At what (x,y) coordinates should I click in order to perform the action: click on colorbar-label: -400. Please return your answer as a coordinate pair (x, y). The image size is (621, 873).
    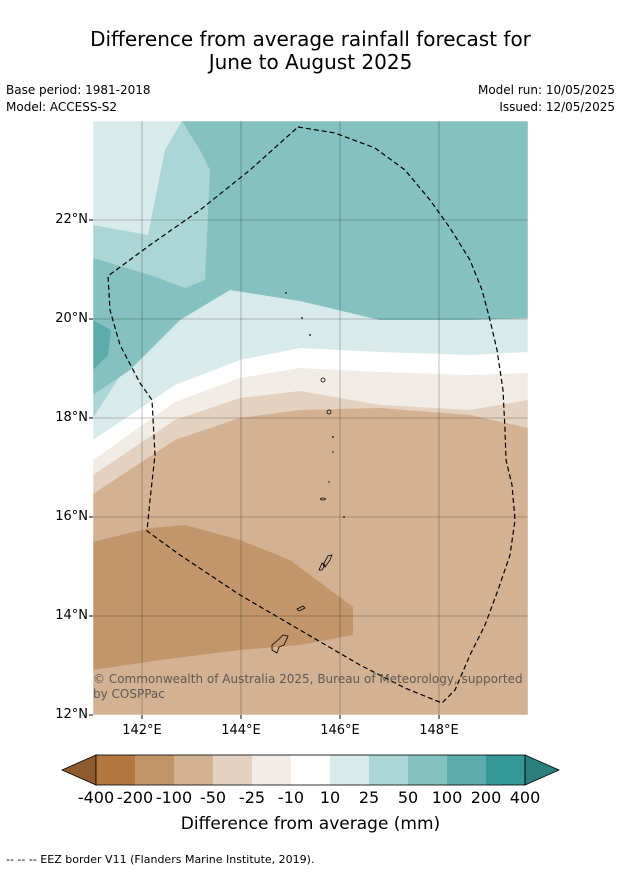
    Looking at the image, I should click on (96, 797).